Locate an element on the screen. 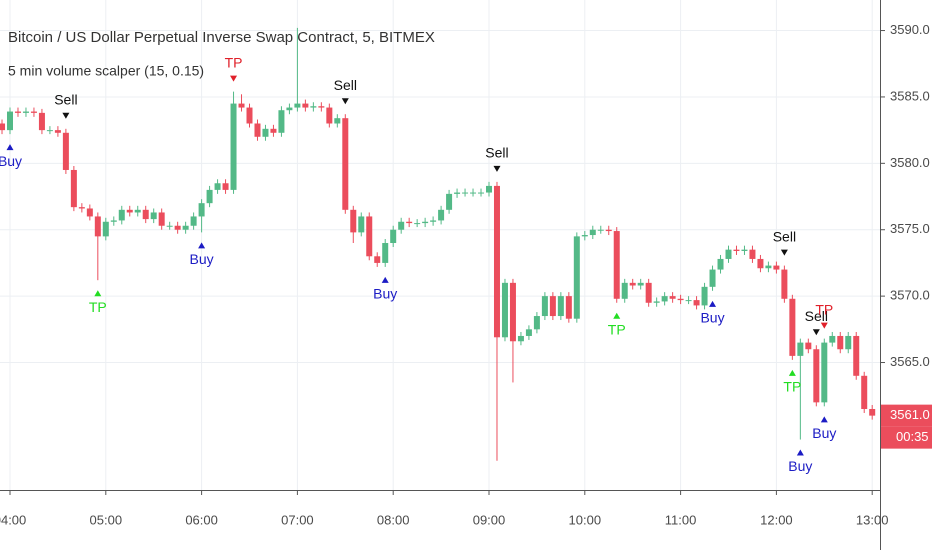 Image resolution: width=932 pixels, height=550 pixels. countdown-label: 00:35 is located at coordinates (912, 436).